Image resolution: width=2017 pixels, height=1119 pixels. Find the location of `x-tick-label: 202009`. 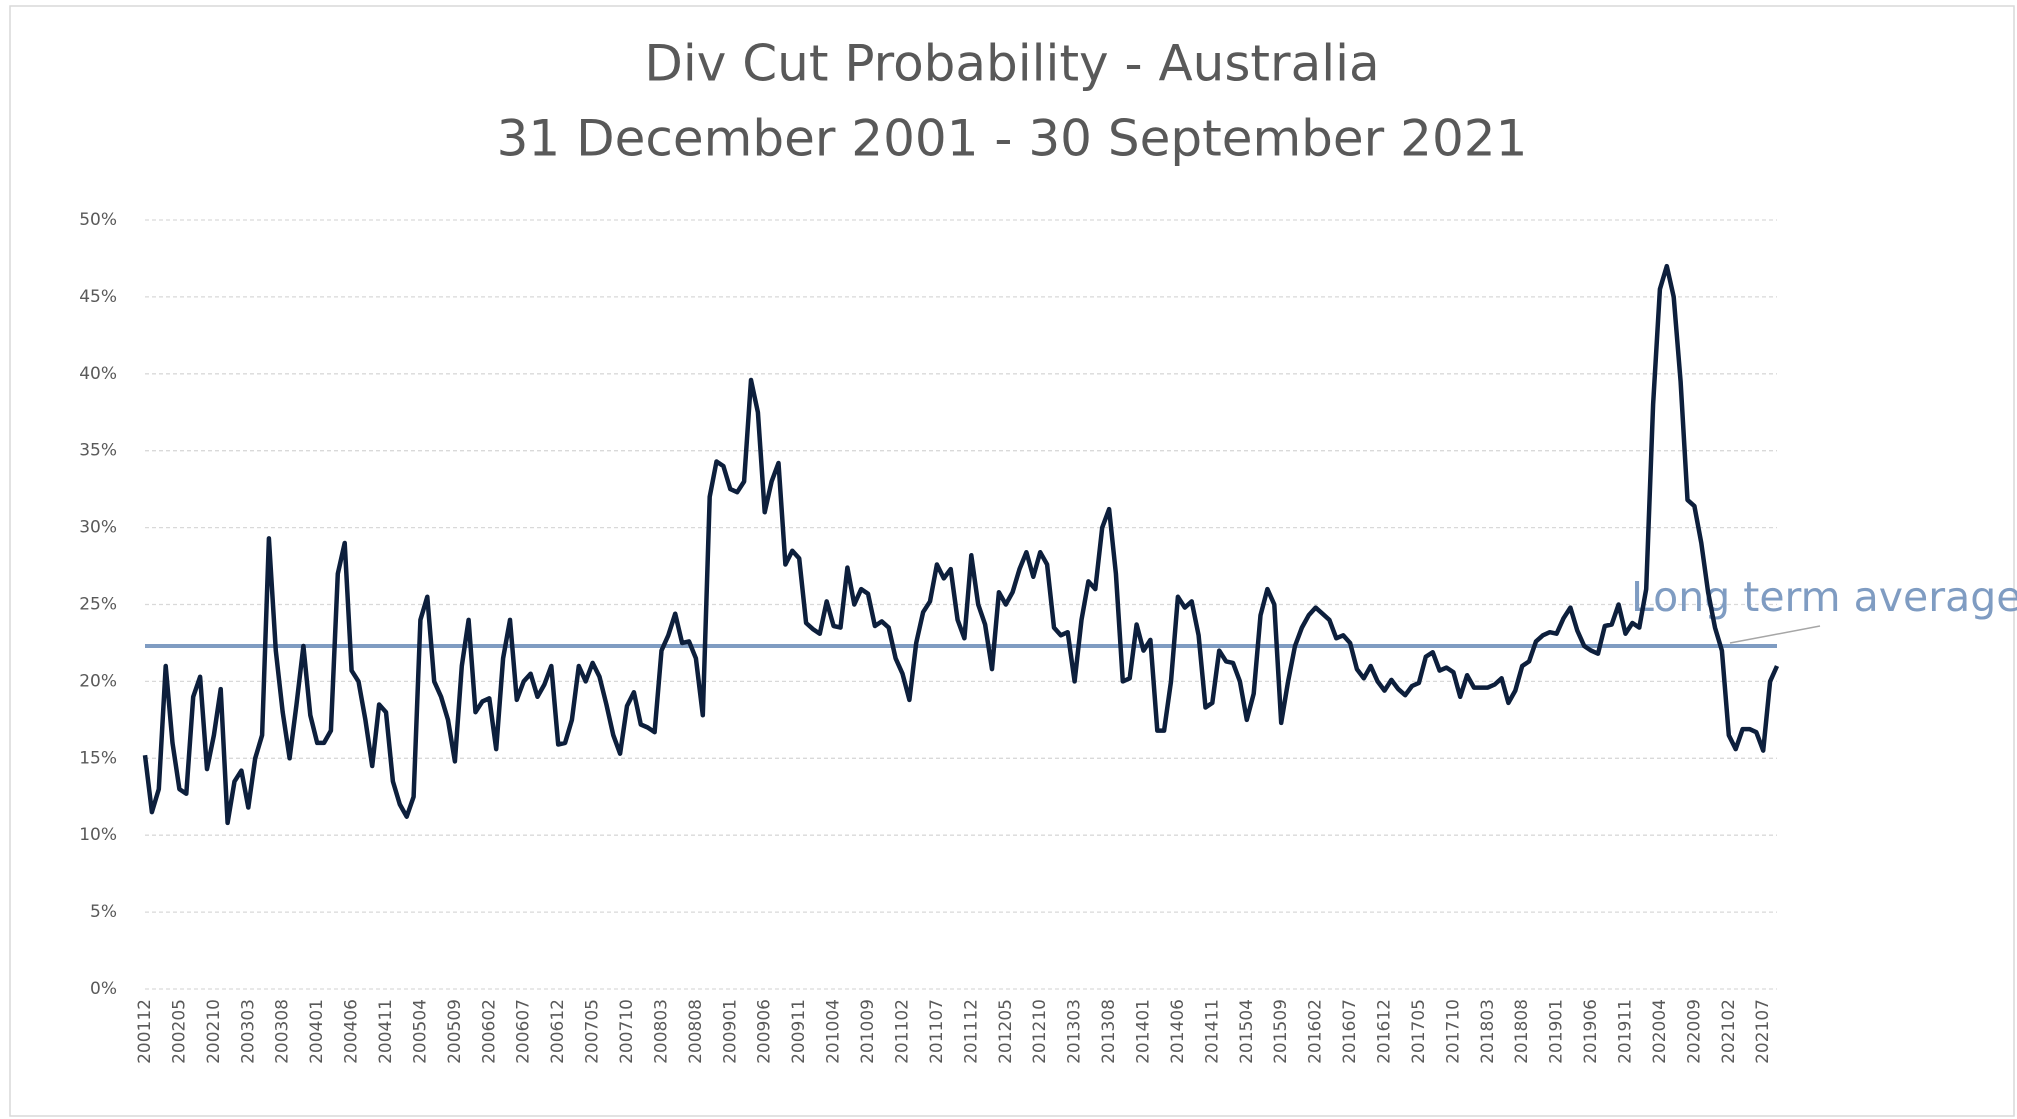

x-tick-label: 202009 is located at coordinates (1694, 1031).